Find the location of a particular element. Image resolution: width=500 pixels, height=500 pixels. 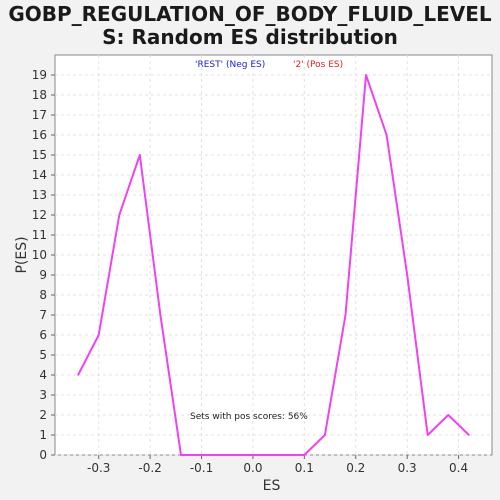

y-axis-label: P(ES) is located at coordinates (22, 254).